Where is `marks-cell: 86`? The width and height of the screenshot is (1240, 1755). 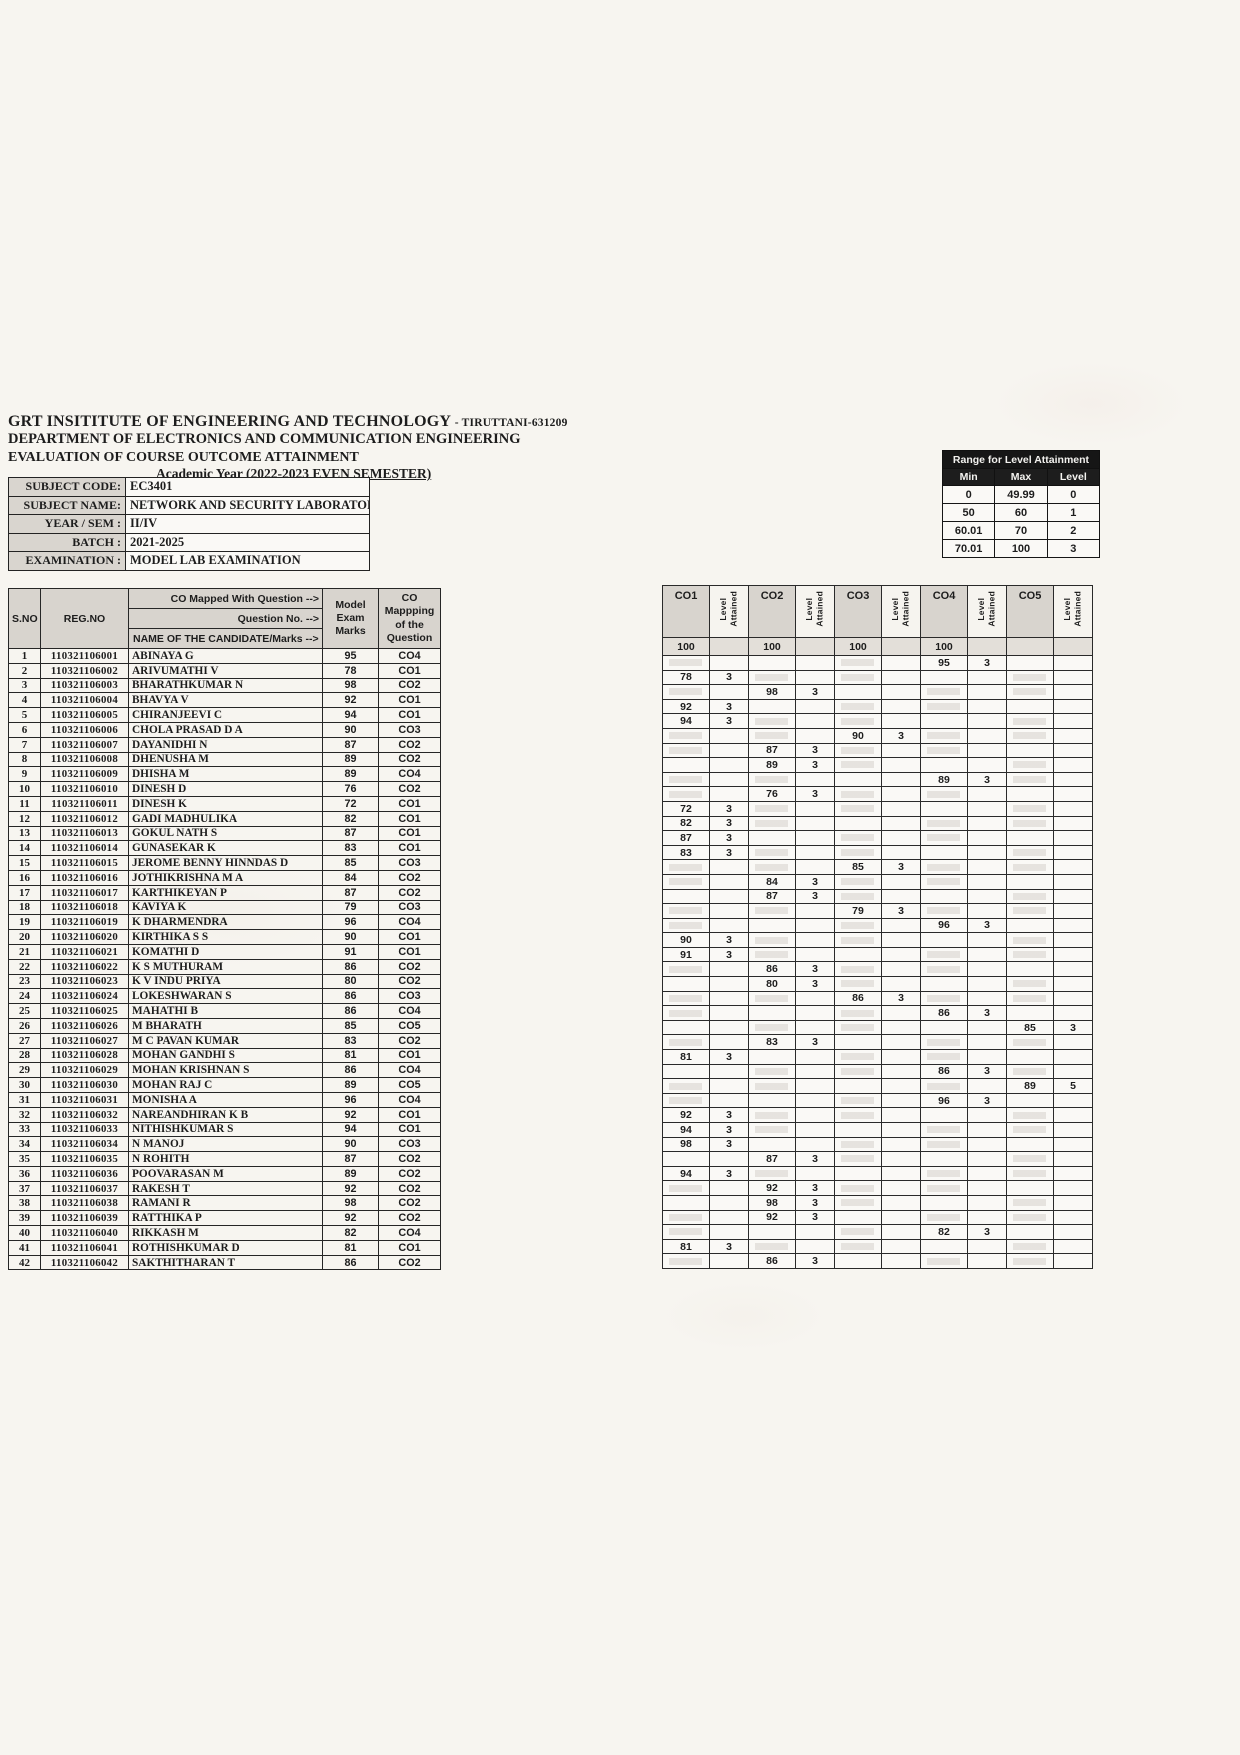
marks-cell: 86 is located at coordinates (350, 1070).